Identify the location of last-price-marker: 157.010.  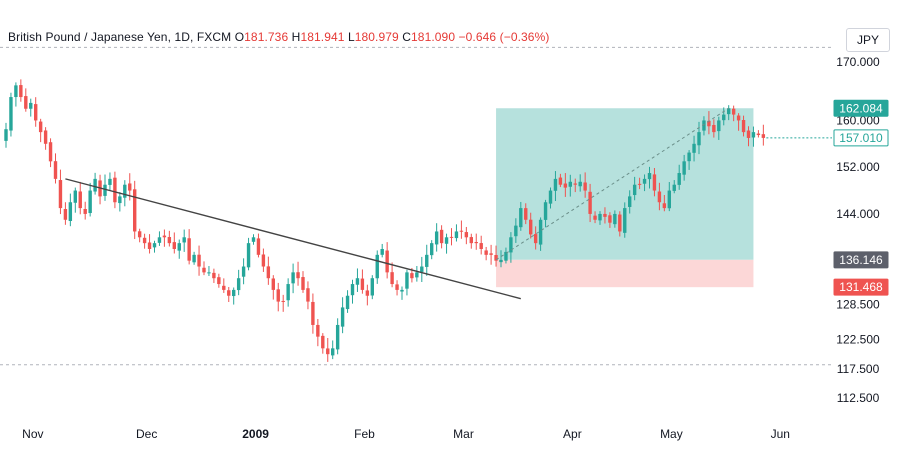
(861, 138).